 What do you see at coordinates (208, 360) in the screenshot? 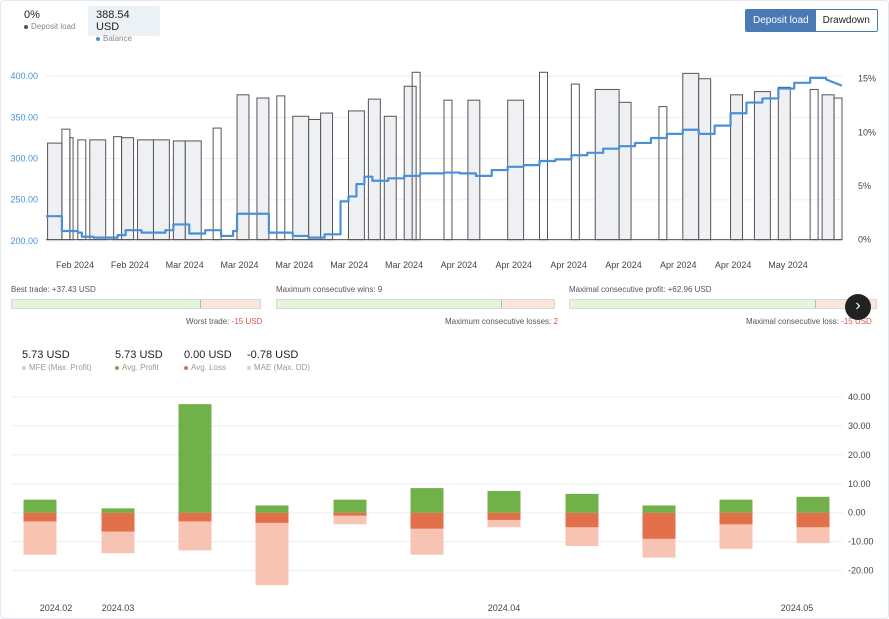
I see `avg-loss-stat: 0.00 USD Avg. Loss` at bounding box center [208, 360].